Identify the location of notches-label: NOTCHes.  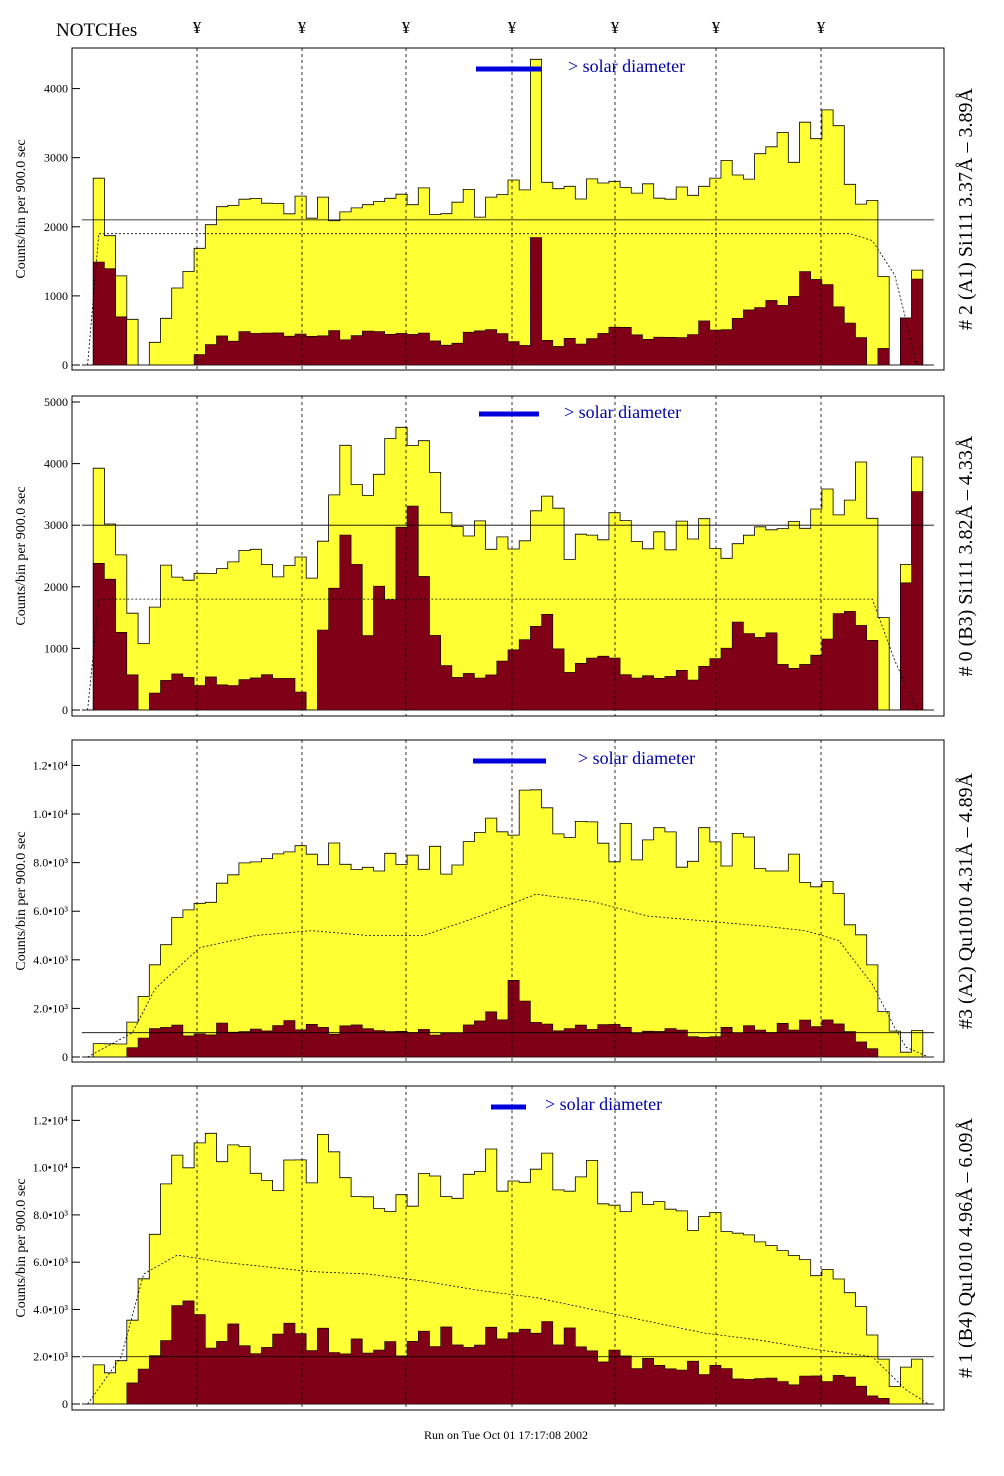
(97, 30).